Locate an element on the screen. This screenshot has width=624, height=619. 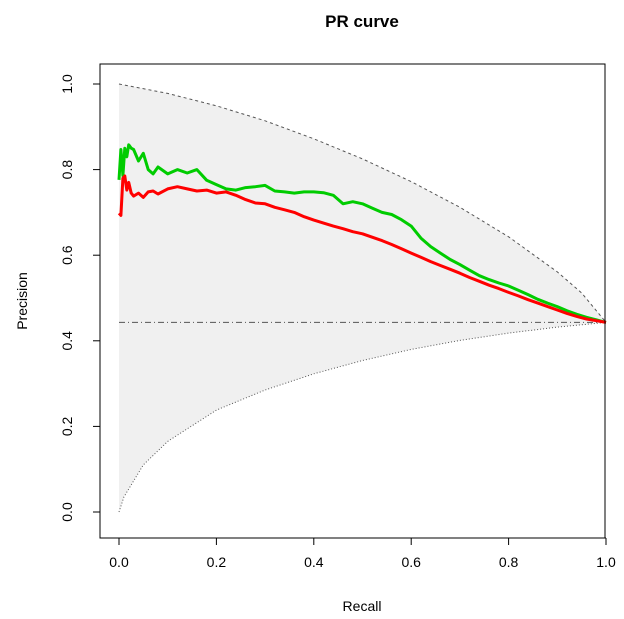
x-axis-title: Recall is located at coordinates (362, 606).